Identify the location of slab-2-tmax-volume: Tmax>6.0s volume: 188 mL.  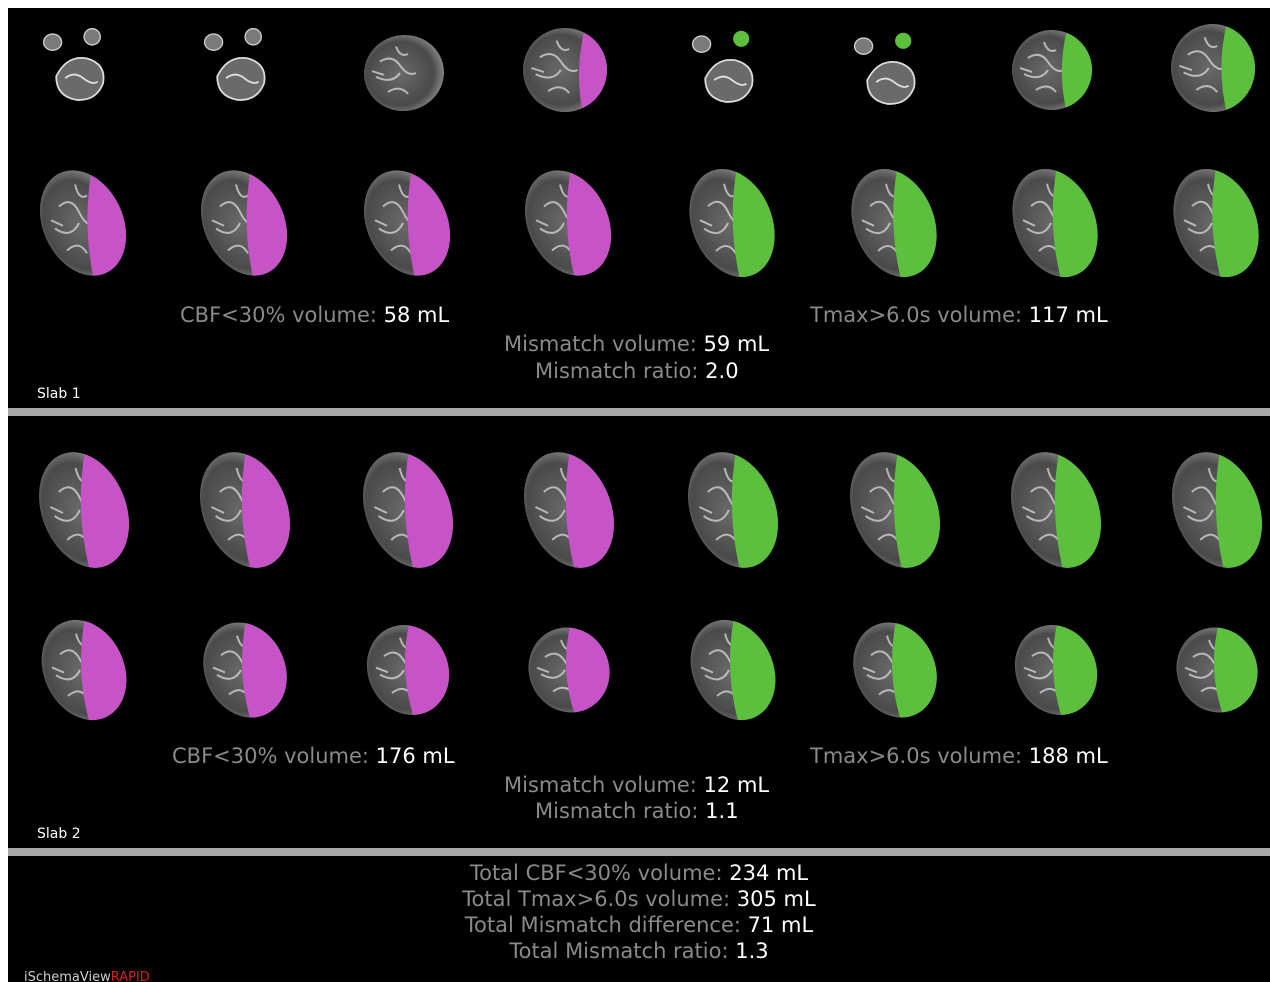
(959, 756).